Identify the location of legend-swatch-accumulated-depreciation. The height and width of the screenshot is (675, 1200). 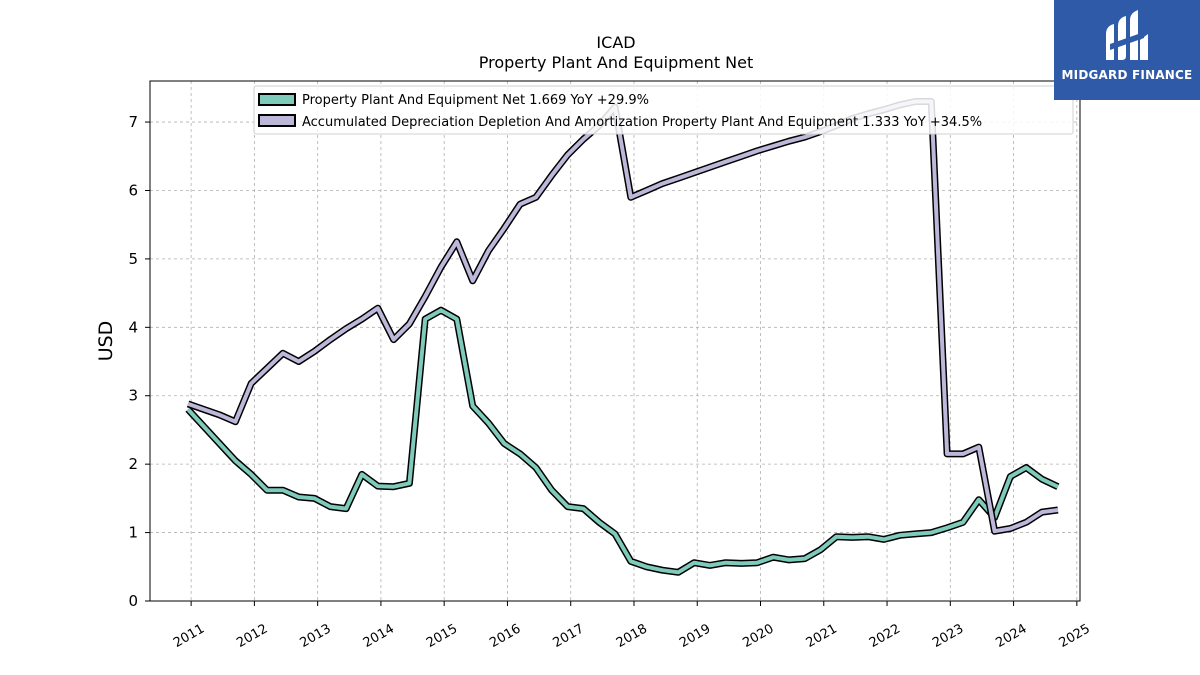
(277, 120).